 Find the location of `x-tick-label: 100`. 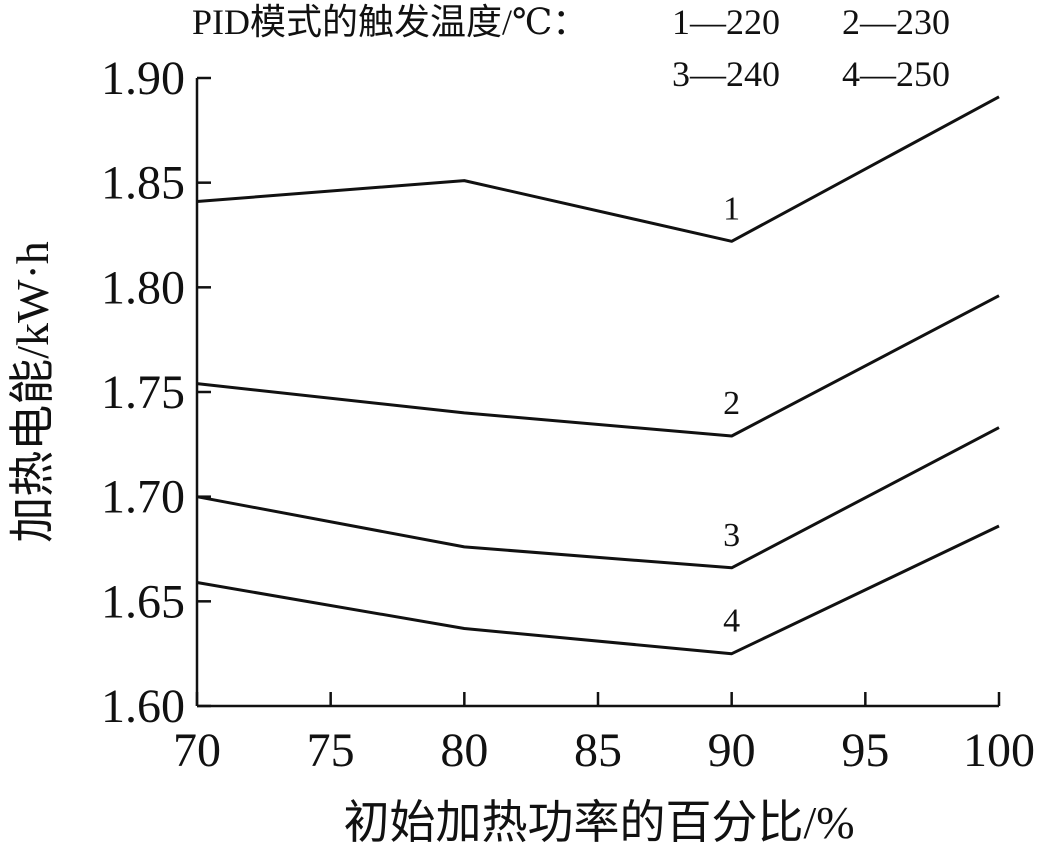

x-tick-label: 100 is located at coordinates (999, 750).